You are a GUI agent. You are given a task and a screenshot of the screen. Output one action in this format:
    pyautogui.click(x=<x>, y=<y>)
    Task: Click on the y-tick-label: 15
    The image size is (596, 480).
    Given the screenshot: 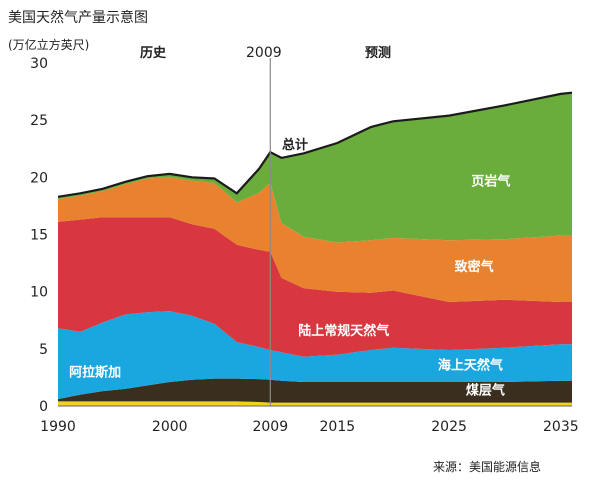 What is the action you would take?
    pyautogui.click(x=39, y=236)
    